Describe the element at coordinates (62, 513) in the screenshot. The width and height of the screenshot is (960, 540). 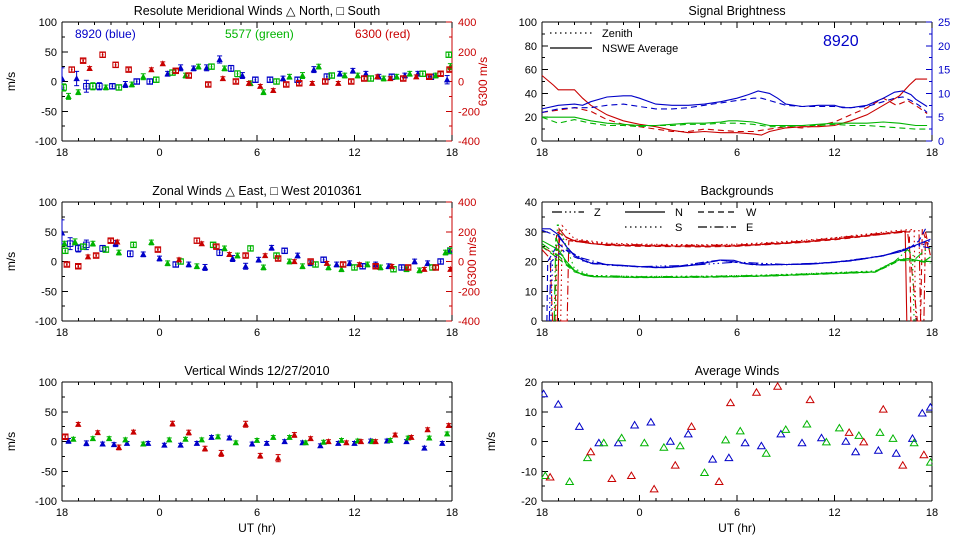
I see `x-tick-label: 18` at that location.